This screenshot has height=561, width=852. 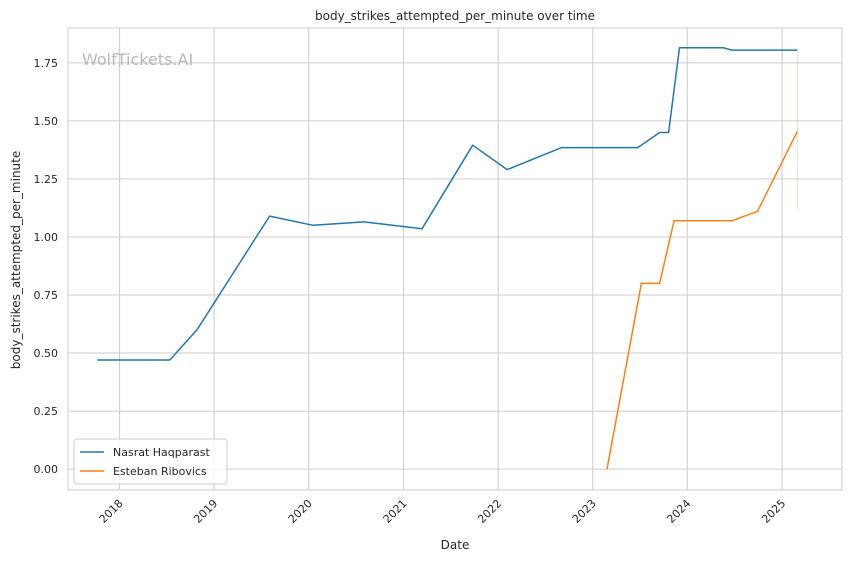 I want to click on y-tick-label: 1.25, so click(x=46, y=179).